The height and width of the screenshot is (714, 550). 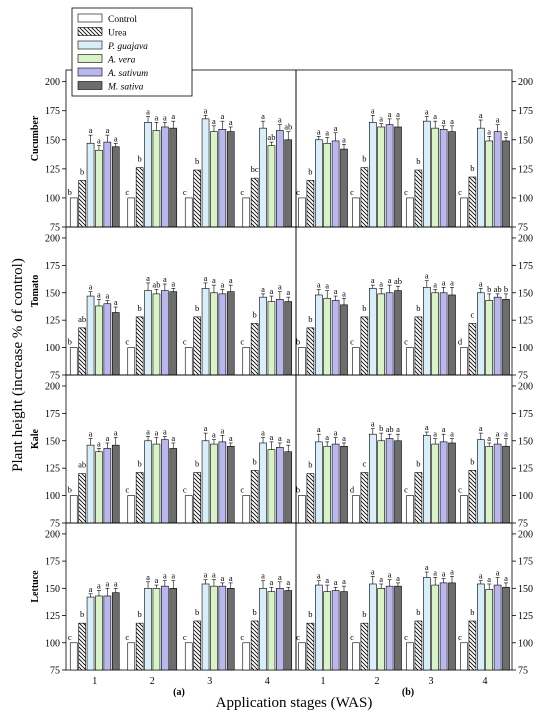 I want to click on row-label-kale: Kale, so click(x=35, y=438).